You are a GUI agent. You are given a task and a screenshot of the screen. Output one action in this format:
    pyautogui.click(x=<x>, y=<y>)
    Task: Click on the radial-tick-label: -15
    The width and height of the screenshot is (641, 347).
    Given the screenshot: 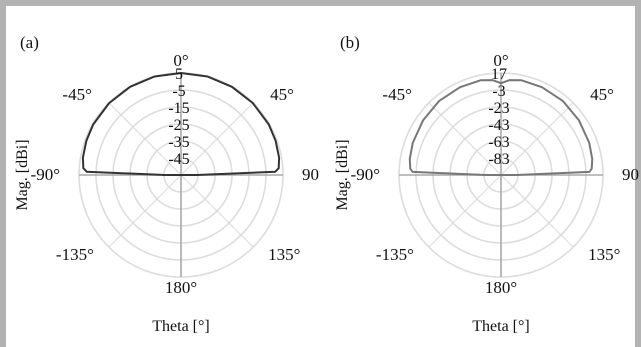 What is the action you would take?
    pyautogui.click(x=178, y=108)
    